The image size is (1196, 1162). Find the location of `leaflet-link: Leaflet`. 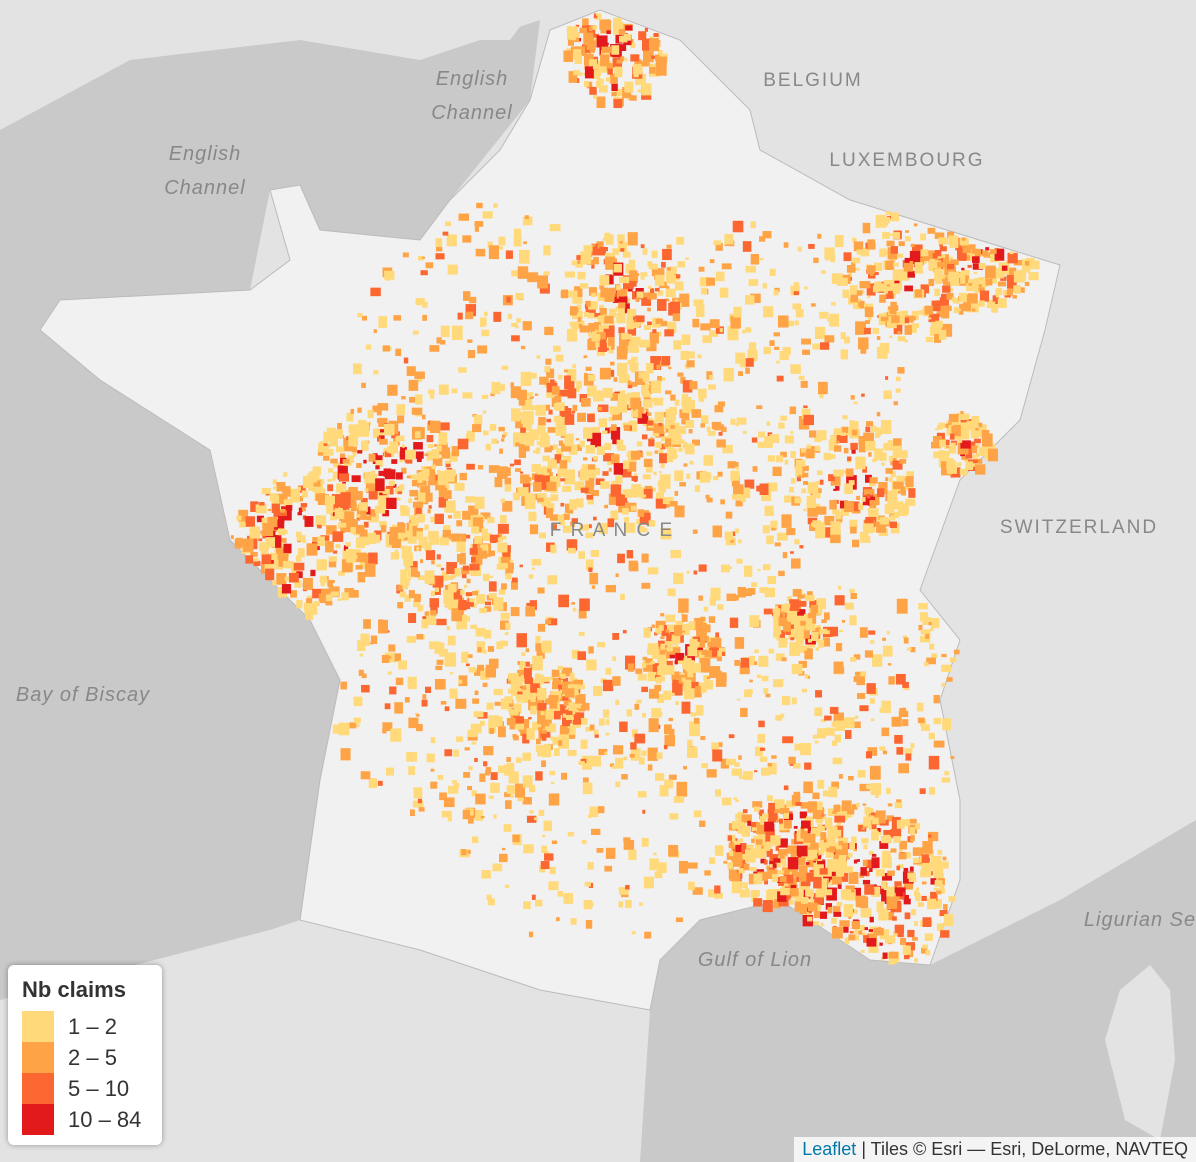

leaflet-link: Leaflet is located at coordinates (829, 1149).